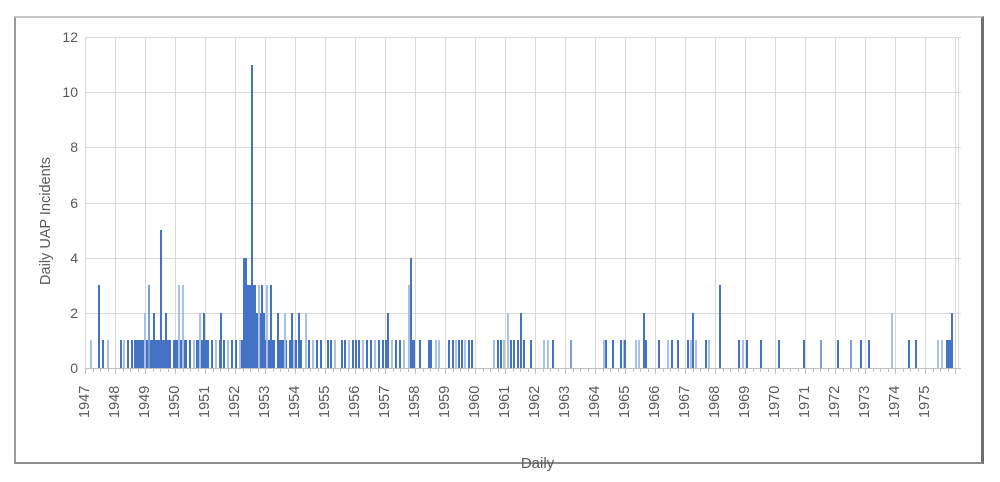  I want to click on bar-block, so click(413, 354).